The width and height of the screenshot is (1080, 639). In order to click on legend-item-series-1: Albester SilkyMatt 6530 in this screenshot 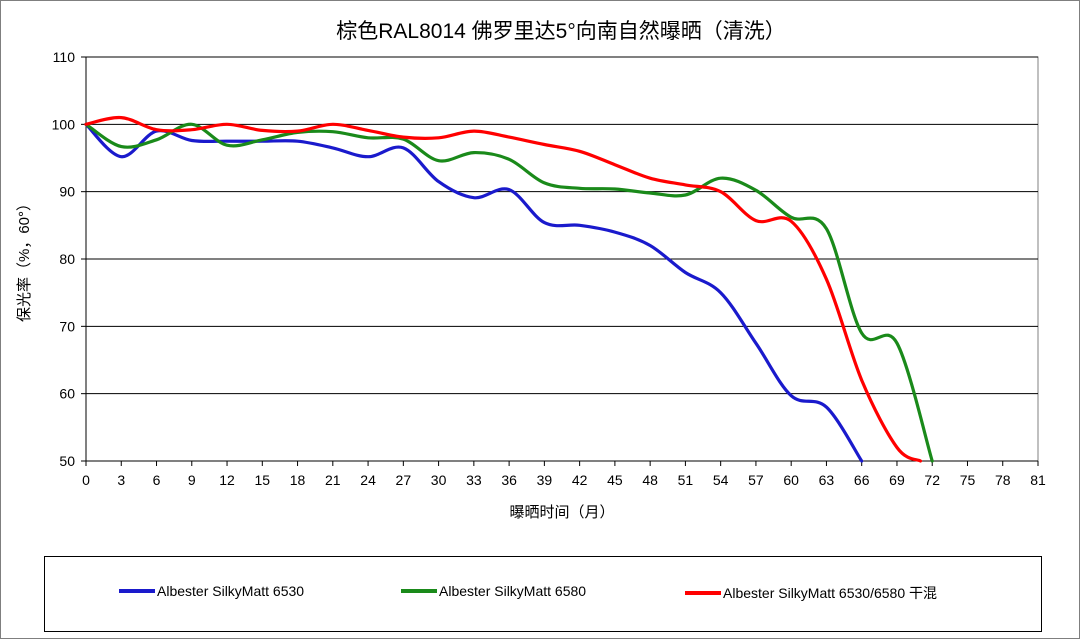, I will do `click(211, 591)`.